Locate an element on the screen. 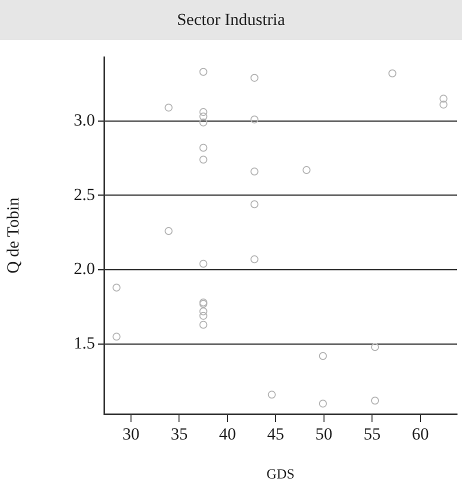 The image size is (462, 487). x-tick-label: 60 is located at coordinates (420, 434).